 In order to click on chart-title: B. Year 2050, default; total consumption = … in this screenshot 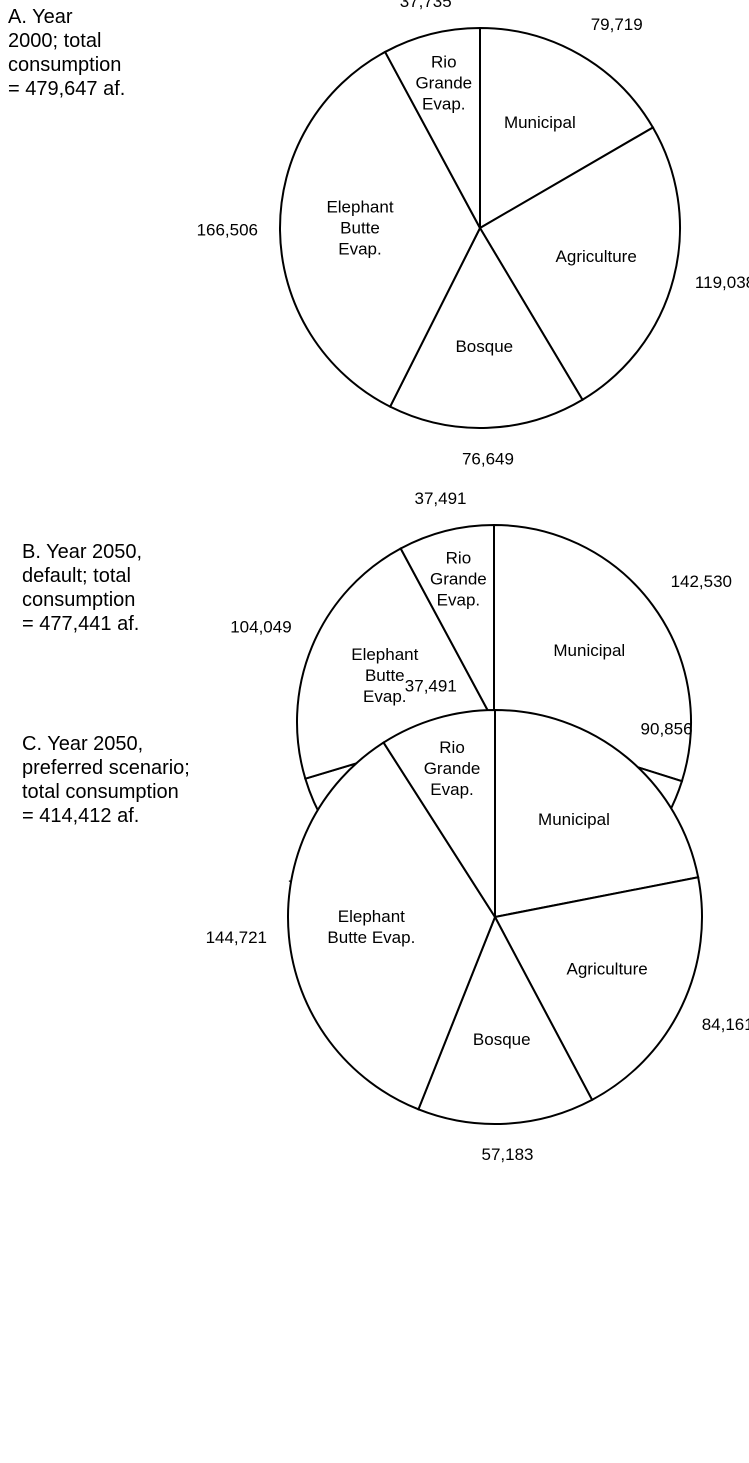, I will do `click(82, 588)`.